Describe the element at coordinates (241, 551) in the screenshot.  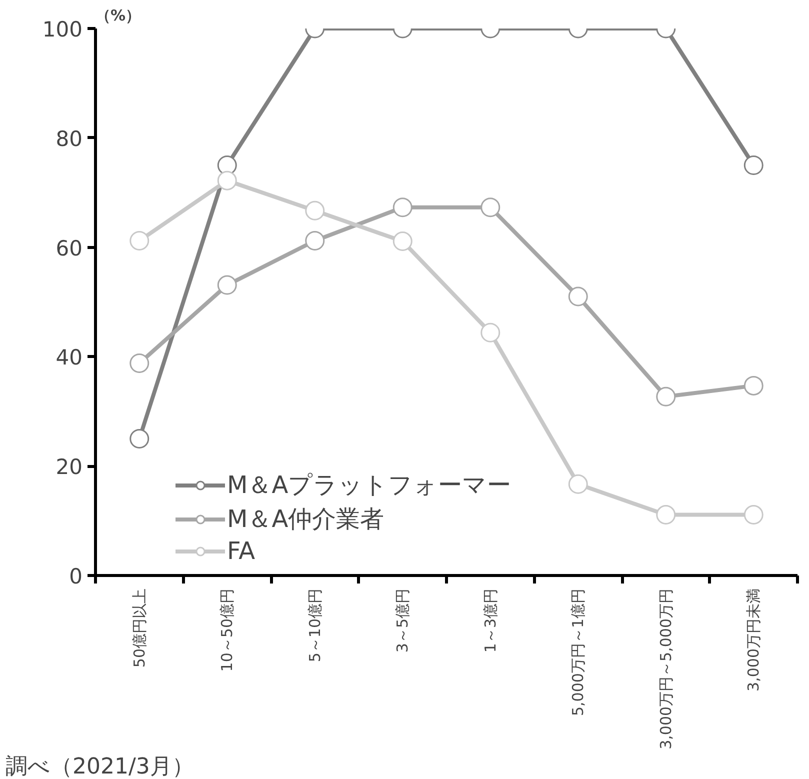
I see `legend-label: FA` at that location.